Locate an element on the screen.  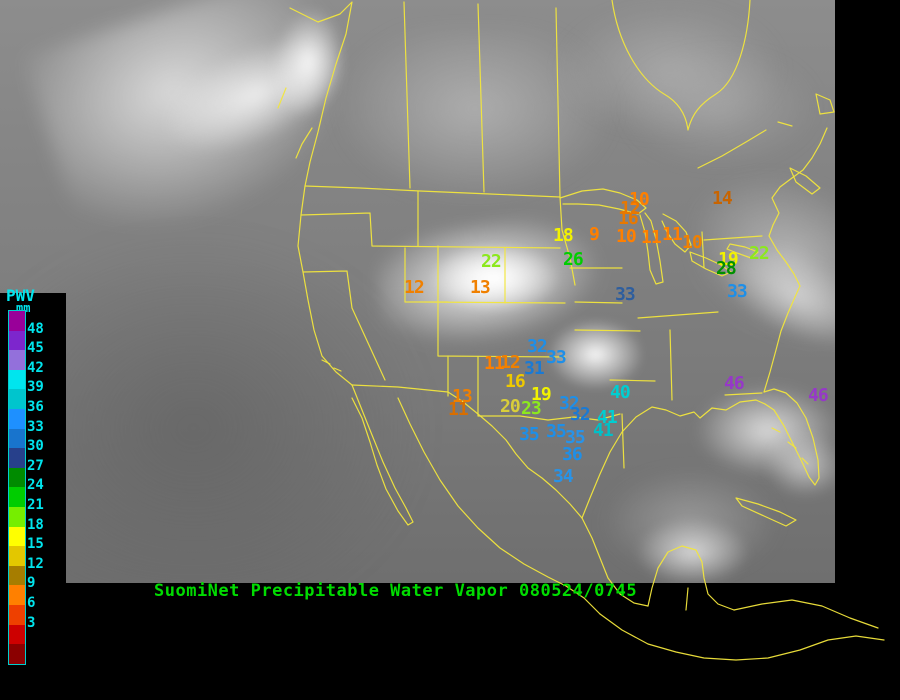
station-value: 34 is located at coordinates (563, 476).